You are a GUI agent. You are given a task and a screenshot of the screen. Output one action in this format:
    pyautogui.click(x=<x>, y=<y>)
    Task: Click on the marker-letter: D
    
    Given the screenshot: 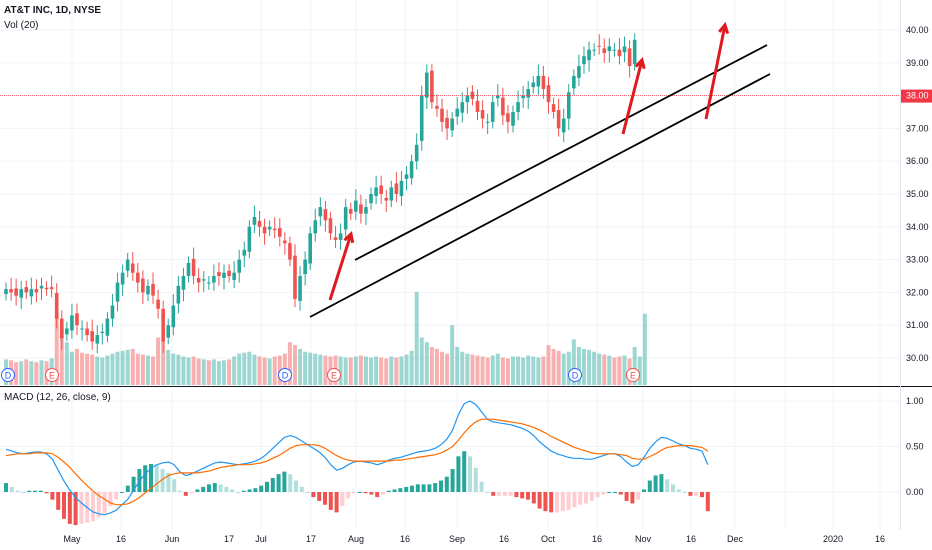 What is the action you would take?
    pyautogui.click(x=8, y=376)
    